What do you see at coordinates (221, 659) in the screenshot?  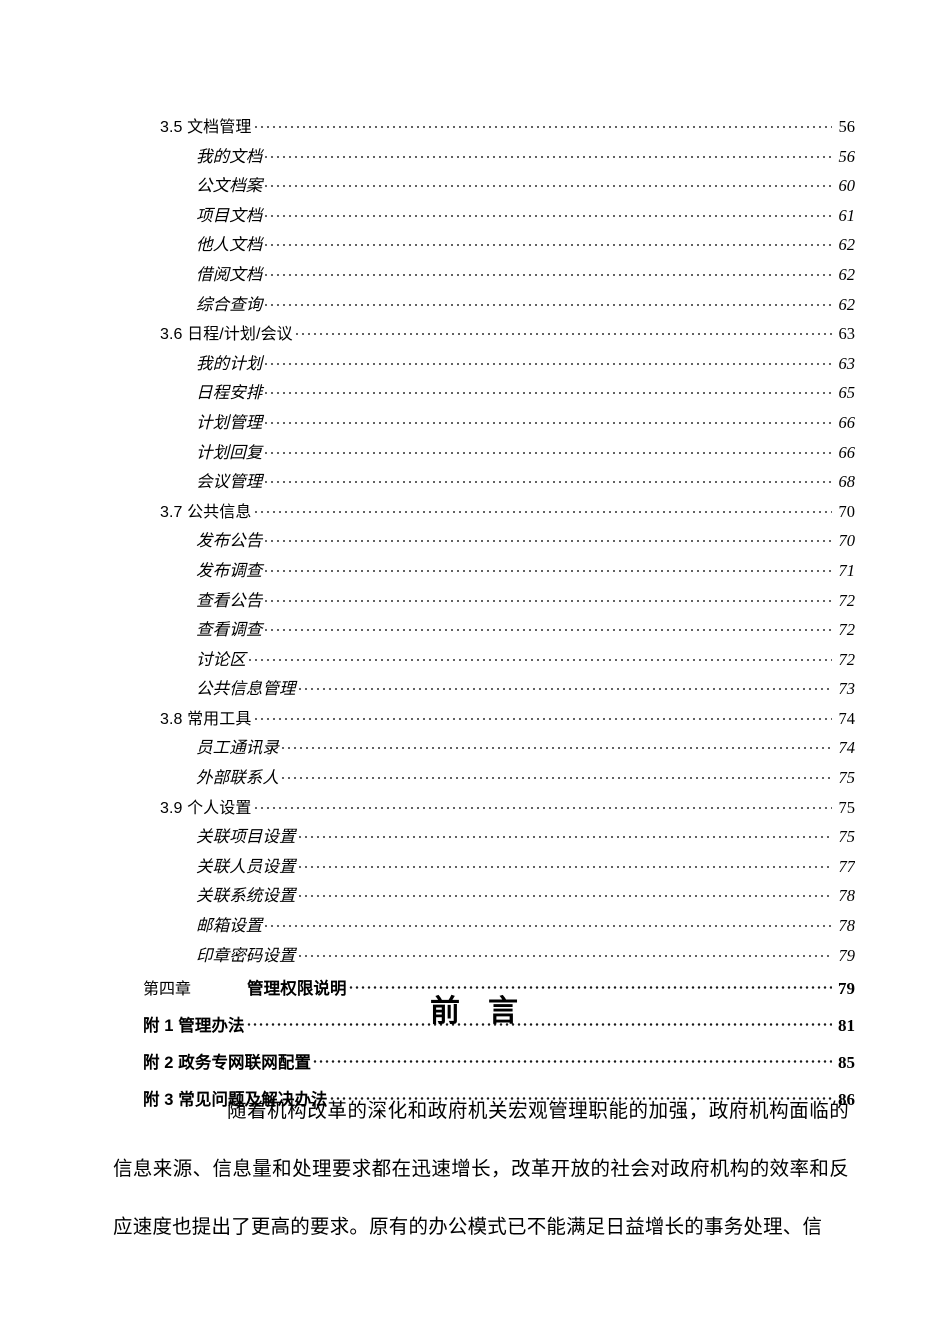 I see `toc-entry-label: 讨论区` at bounding box center [221, 659].